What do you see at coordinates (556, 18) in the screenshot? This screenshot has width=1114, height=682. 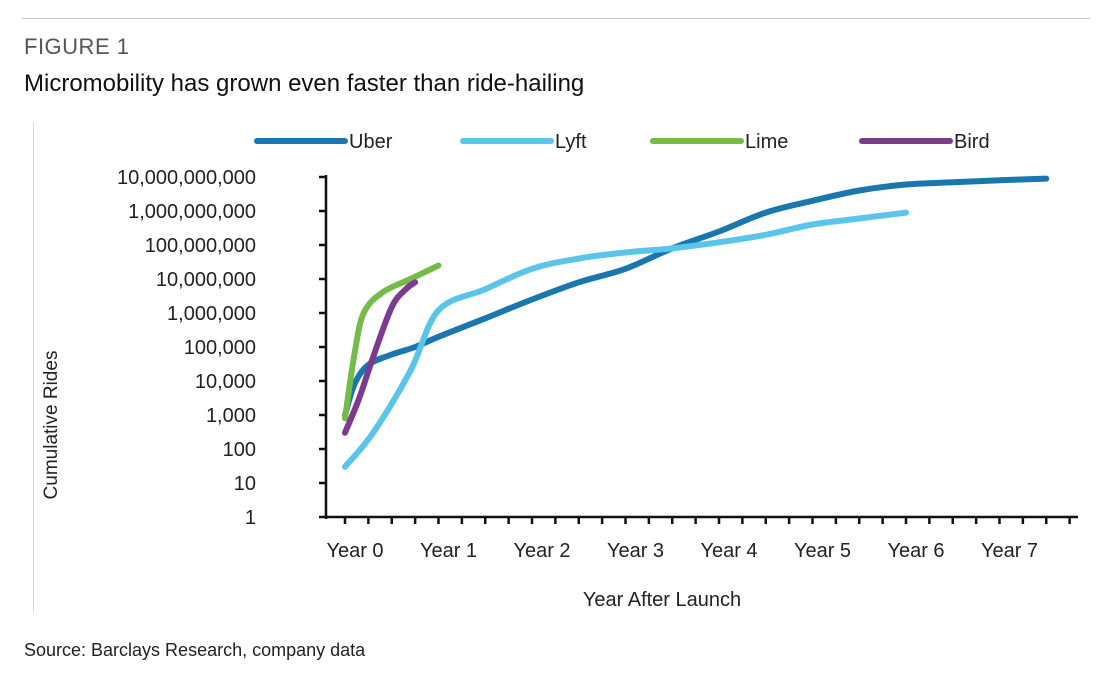 I see `top-rule` at bounding box center [556, 18].